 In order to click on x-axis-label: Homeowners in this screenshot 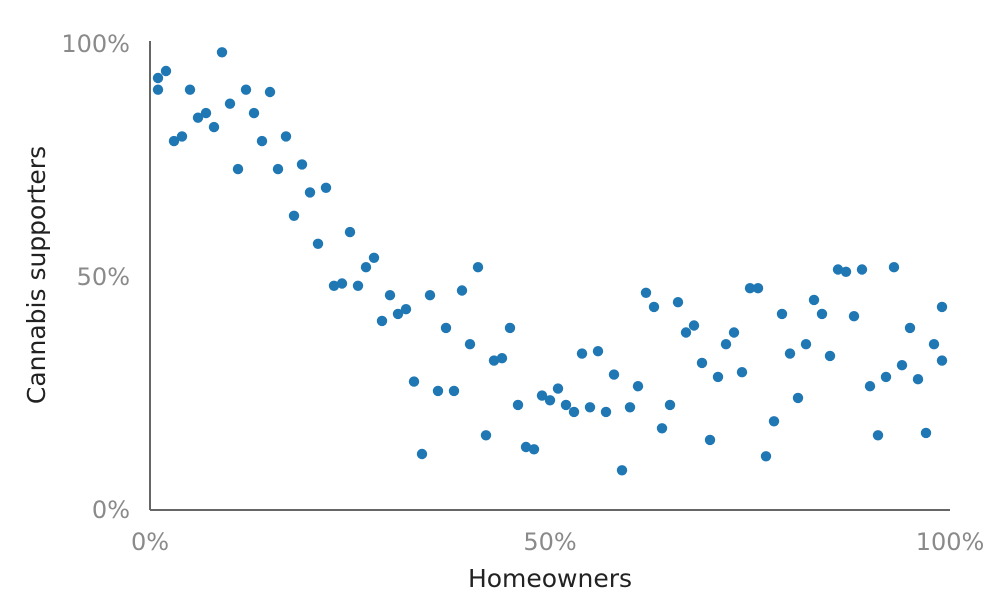, I will do `click(550, 578)`.